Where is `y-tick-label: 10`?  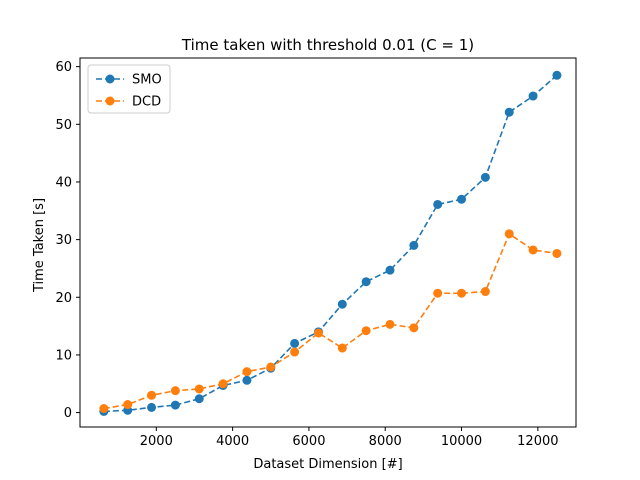 y-tick-label: 10 is located at coordinates (63, 355).